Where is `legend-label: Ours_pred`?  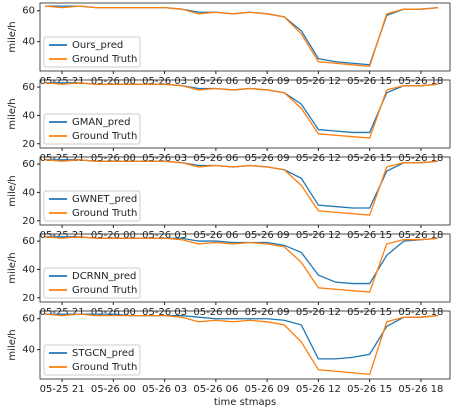 legend-label: Ours_pred is located at coordinates (97, 45).